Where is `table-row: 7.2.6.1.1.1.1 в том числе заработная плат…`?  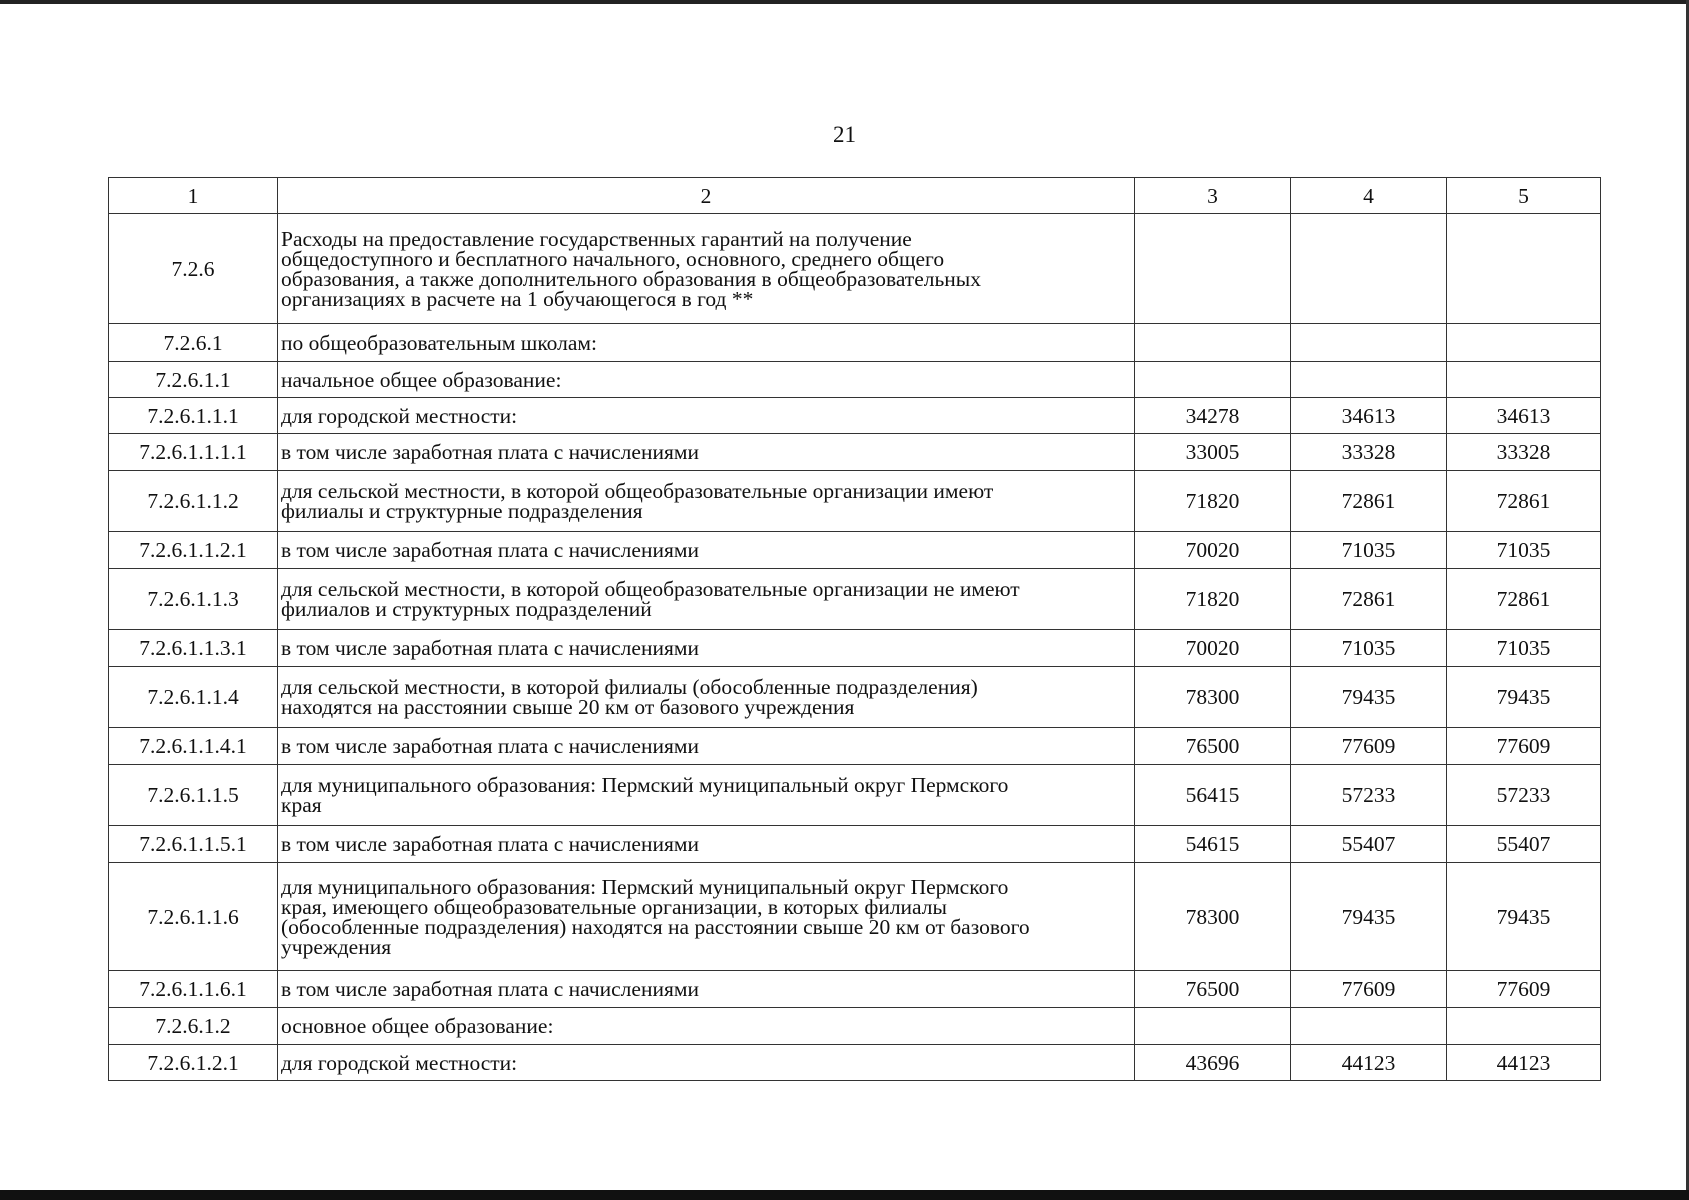 table-row: 7.2.6.1.1.1.1 в том числе заработная плат… is located at coordinates (854, 452).